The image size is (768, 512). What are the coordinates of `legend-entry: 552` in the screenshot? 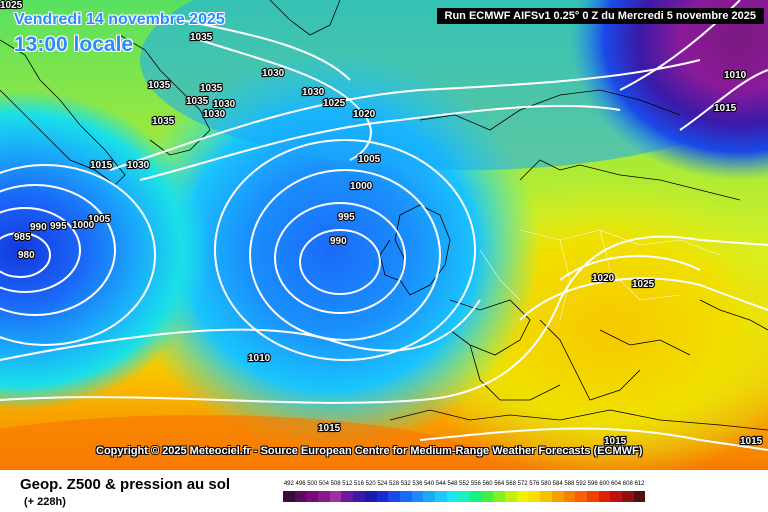 It's located at (464, 492).